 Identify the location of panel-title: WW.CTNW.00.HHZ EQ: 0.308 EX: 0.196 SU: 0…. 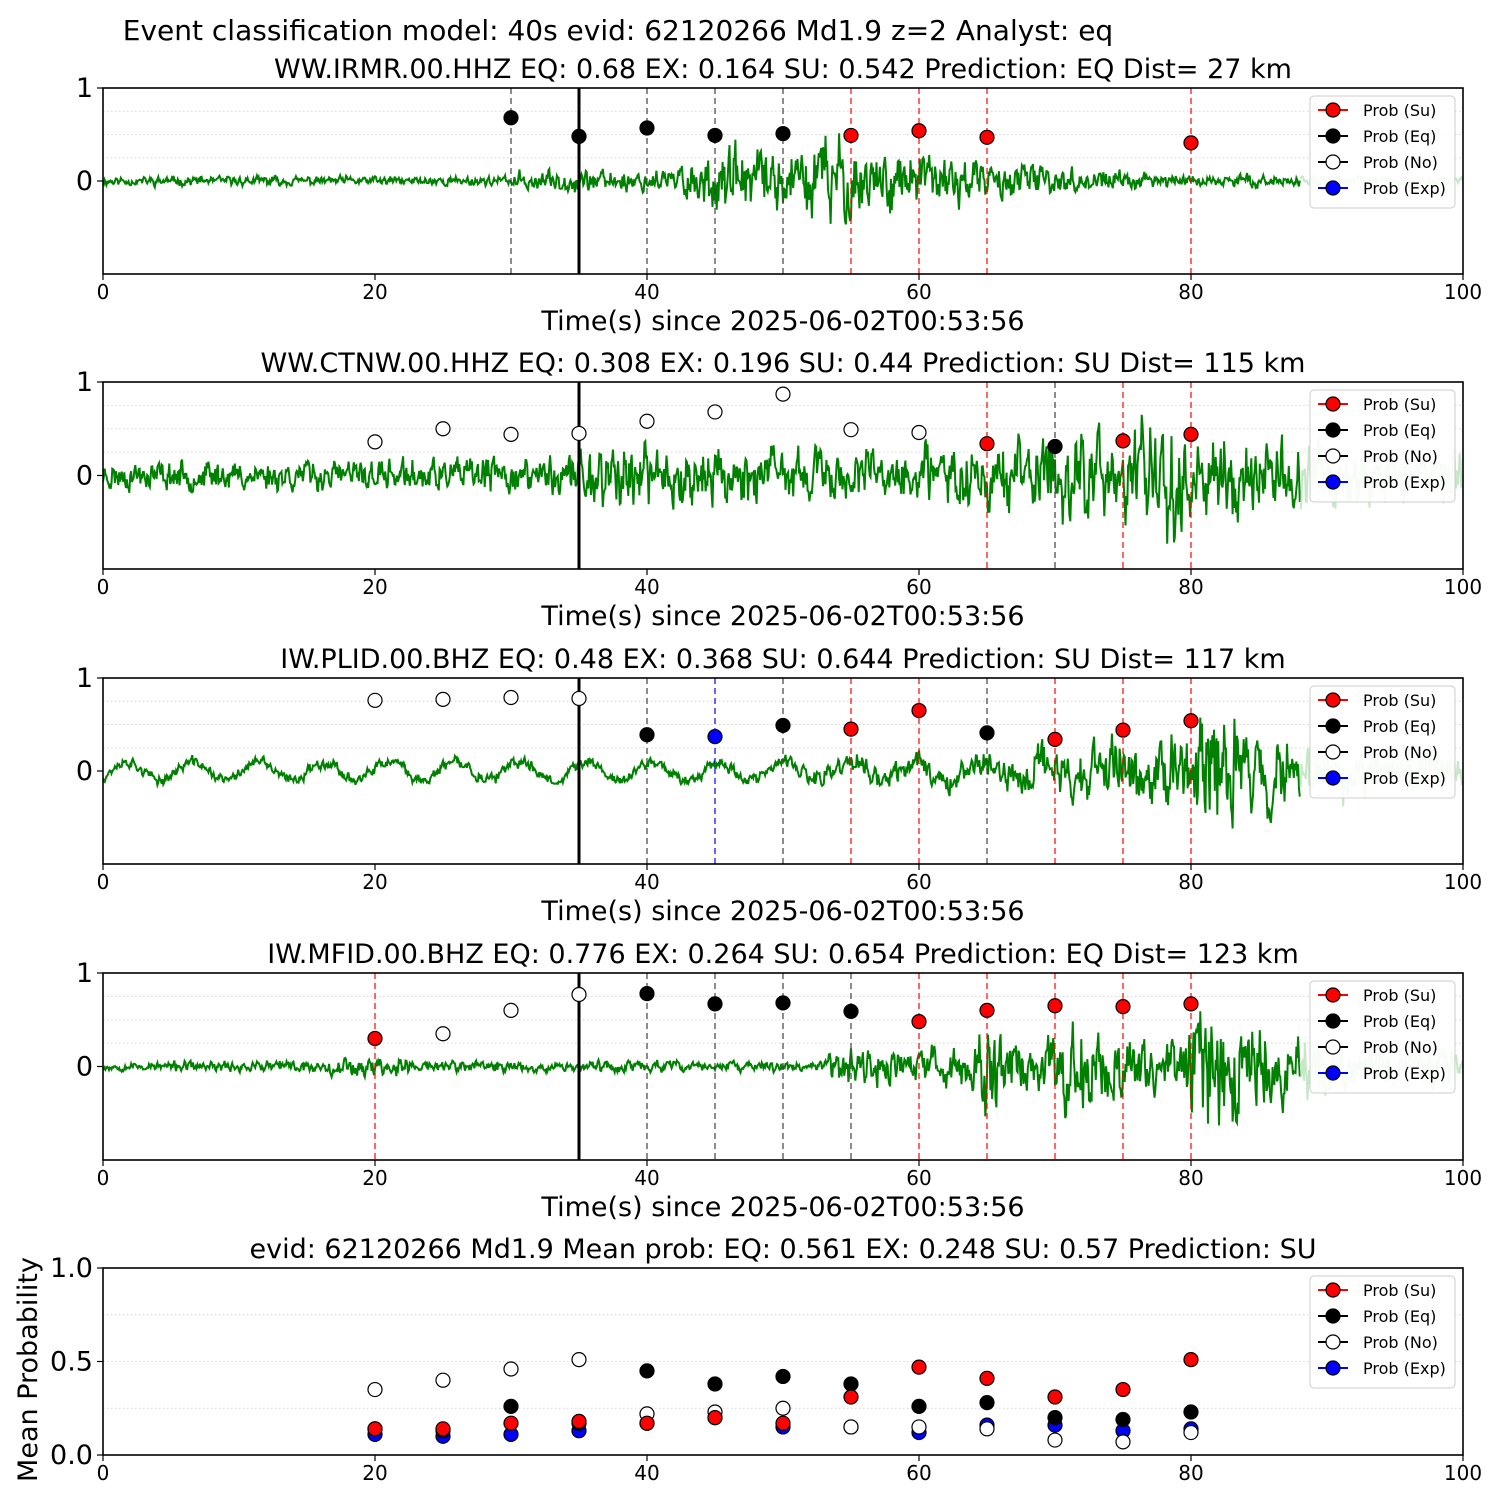
(783, 363).